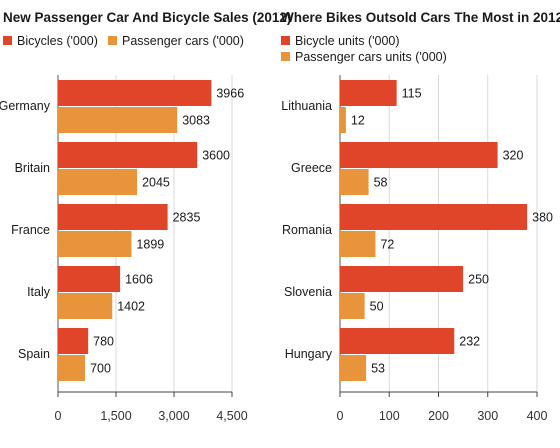 The height and width of the screenshot is (448, 560). What do you see at coordinates (139, 280) in the screenshot?
I see `chart-0-value-label-3-0: 1606` at bounding box center [139, 280].